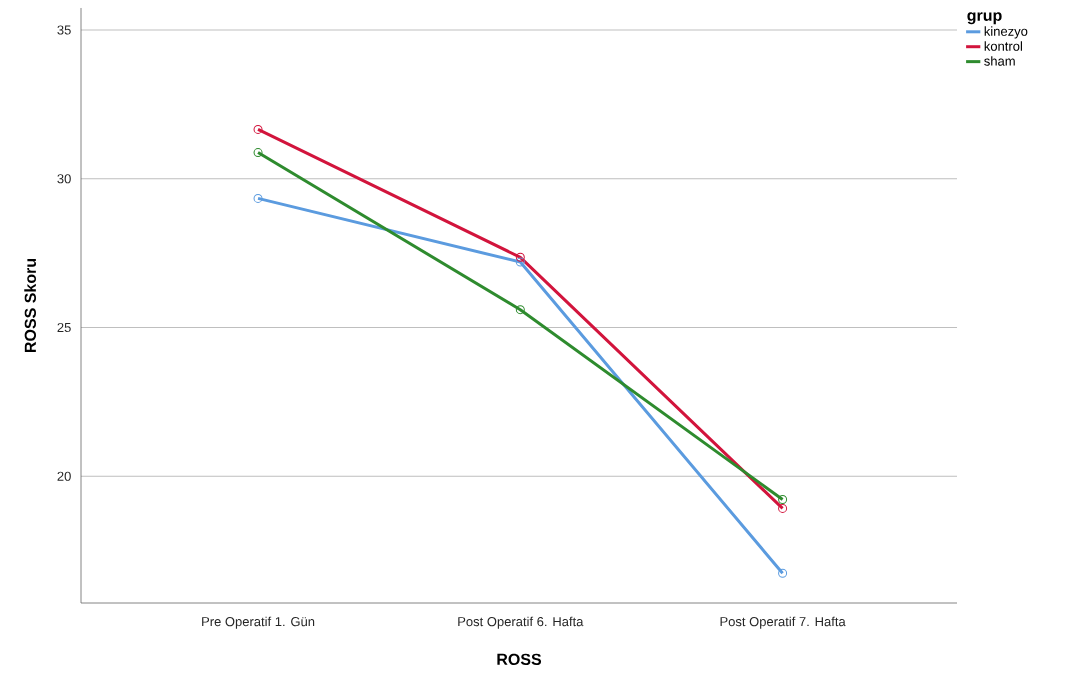  Describe the element at coordinates (64, 179) in the screenshot. I see `y-tick-label: 30` at that location.